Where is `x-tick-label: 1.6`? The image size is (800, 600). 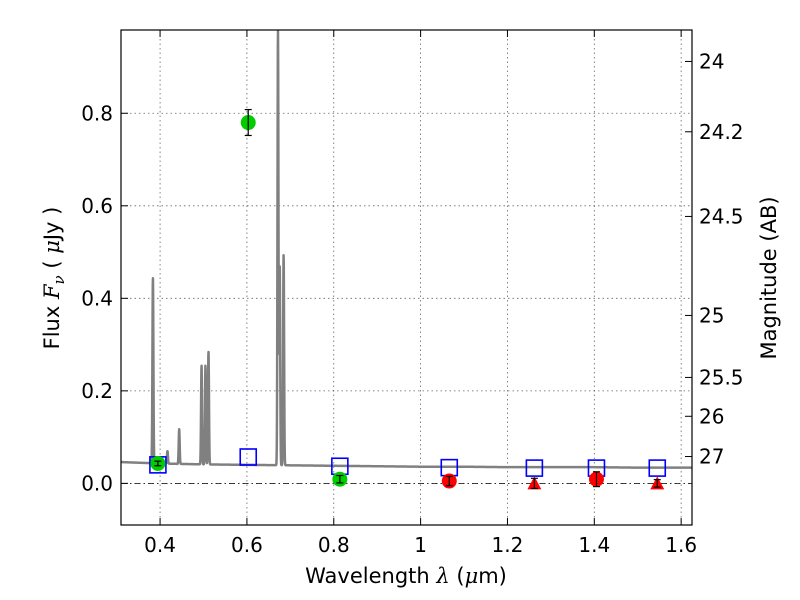 x-tick-label: 1.6 is located at coordinates (681, 545).